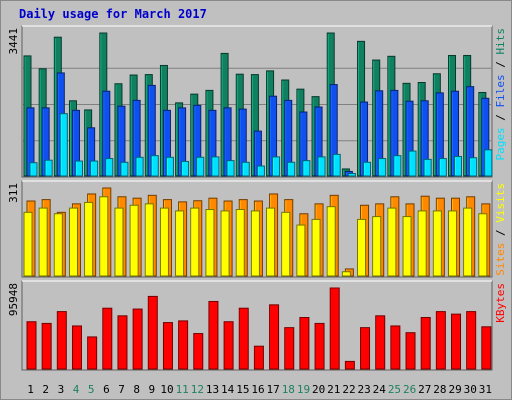 This screenshot has height=400, width=512. Describe the element at coordinates (454, 389) in the screenshot. I see `x-tick-label-day-29: 29` at that location.